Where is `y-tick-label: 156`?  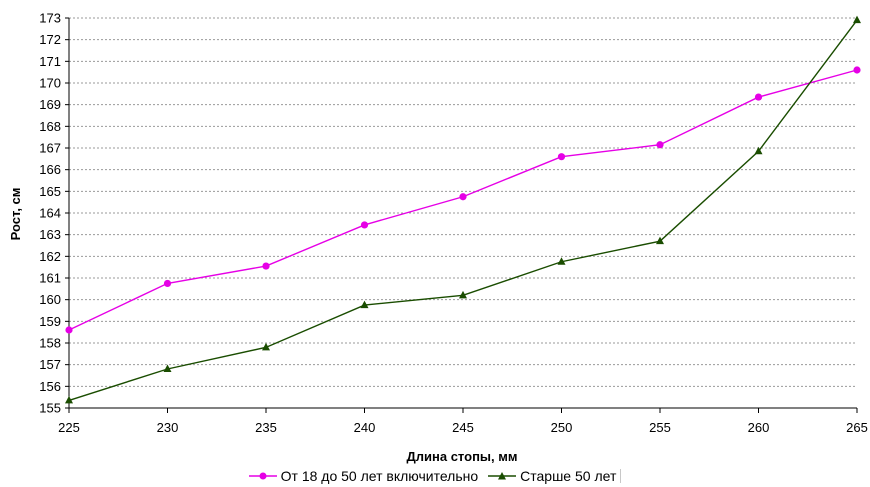
y-tick-label: 156 is located at coordinates (50, 386).